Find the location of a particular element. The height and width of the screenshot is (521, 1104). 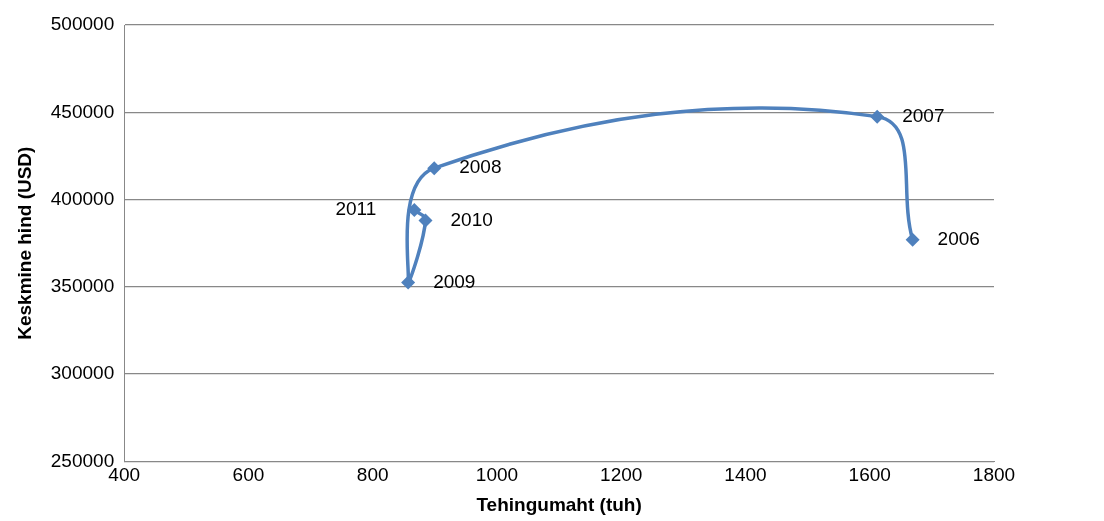

annotation: 2007 is located at coordinates (923, 115).